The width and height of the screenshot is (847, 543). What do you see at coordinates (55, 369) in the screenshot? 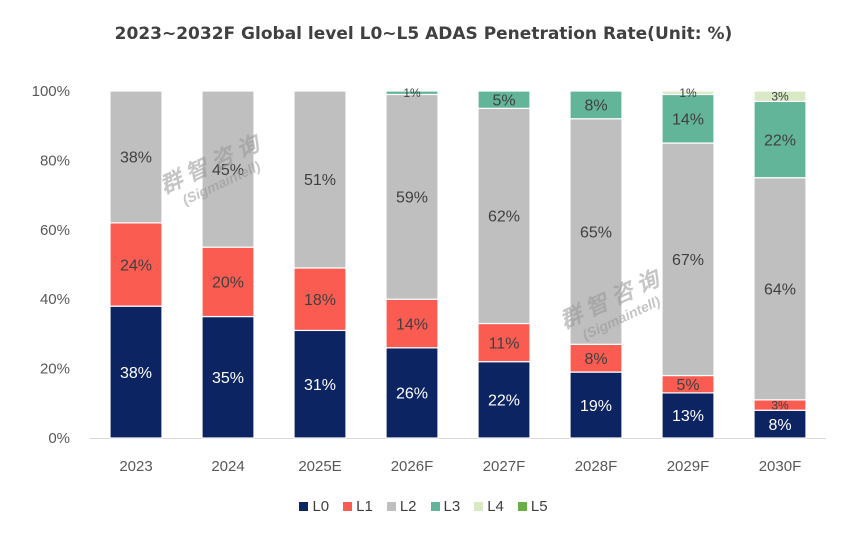
I see `y-tick-label: 20%` at bounding box center [55, 369].